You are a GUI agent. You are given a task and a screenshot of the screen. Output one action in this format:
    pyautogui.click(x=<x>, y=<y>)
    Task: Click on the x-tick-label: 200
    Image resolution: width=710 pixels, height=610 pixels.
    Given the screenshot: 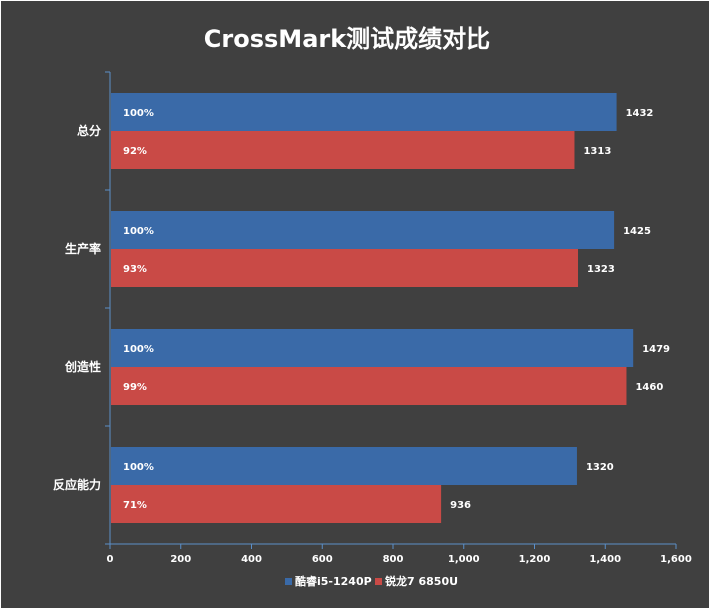 What is the action you would take?
    pyautogui.click(x=180, y=559)
    